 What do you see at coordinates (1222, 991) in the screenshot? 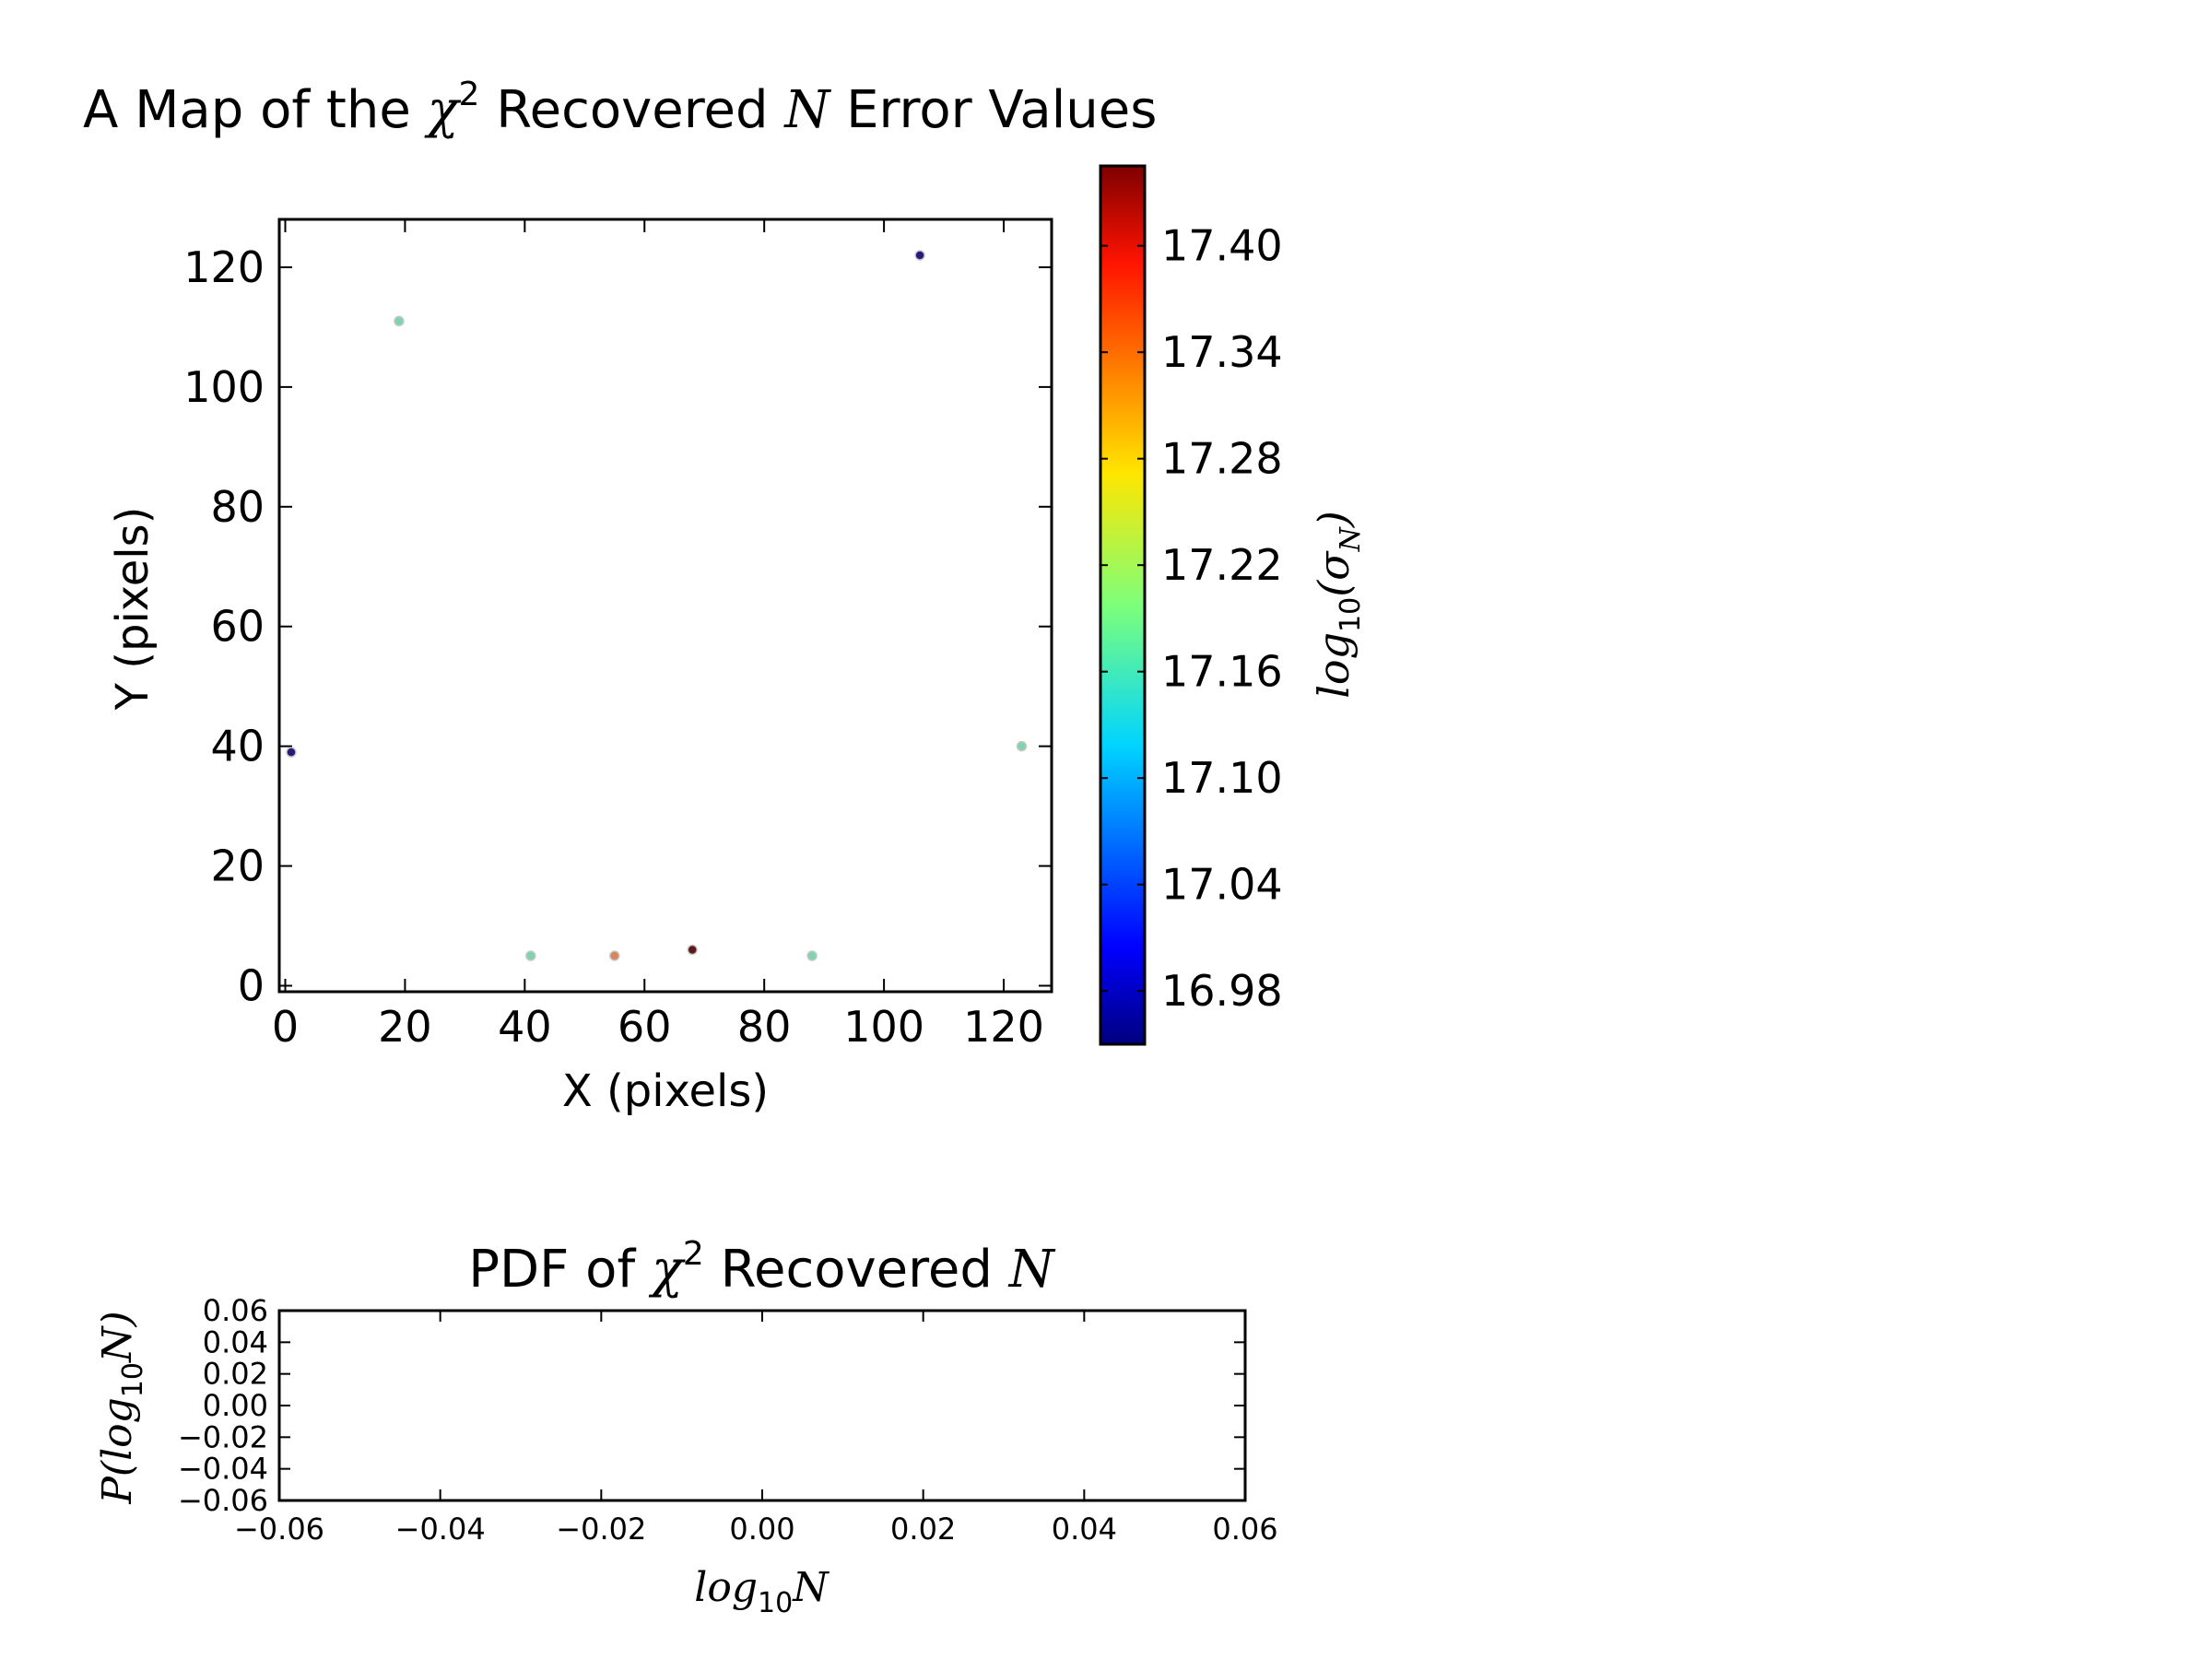
I see `colorbar-tick-label: 16.98` at bounding box center [1222, 991].